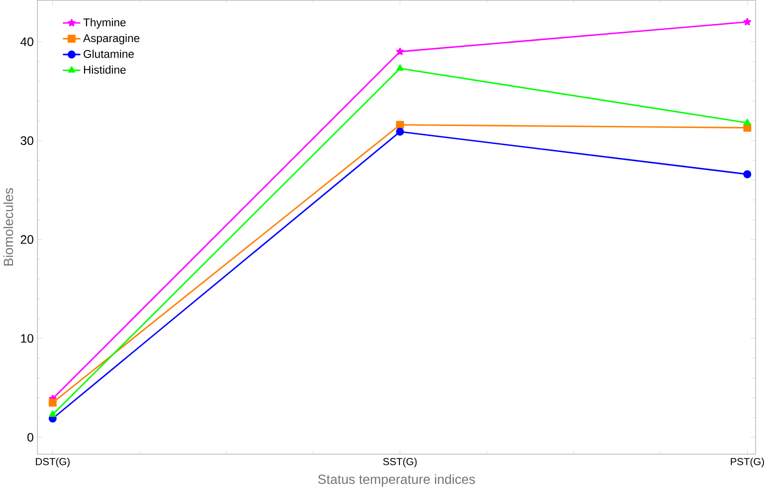 The height and width of the screenshot is (490, 768). Describe the element at coordinates (400, 463) in the screenshot. I see `x-tick-label: SST(G)` at that location.